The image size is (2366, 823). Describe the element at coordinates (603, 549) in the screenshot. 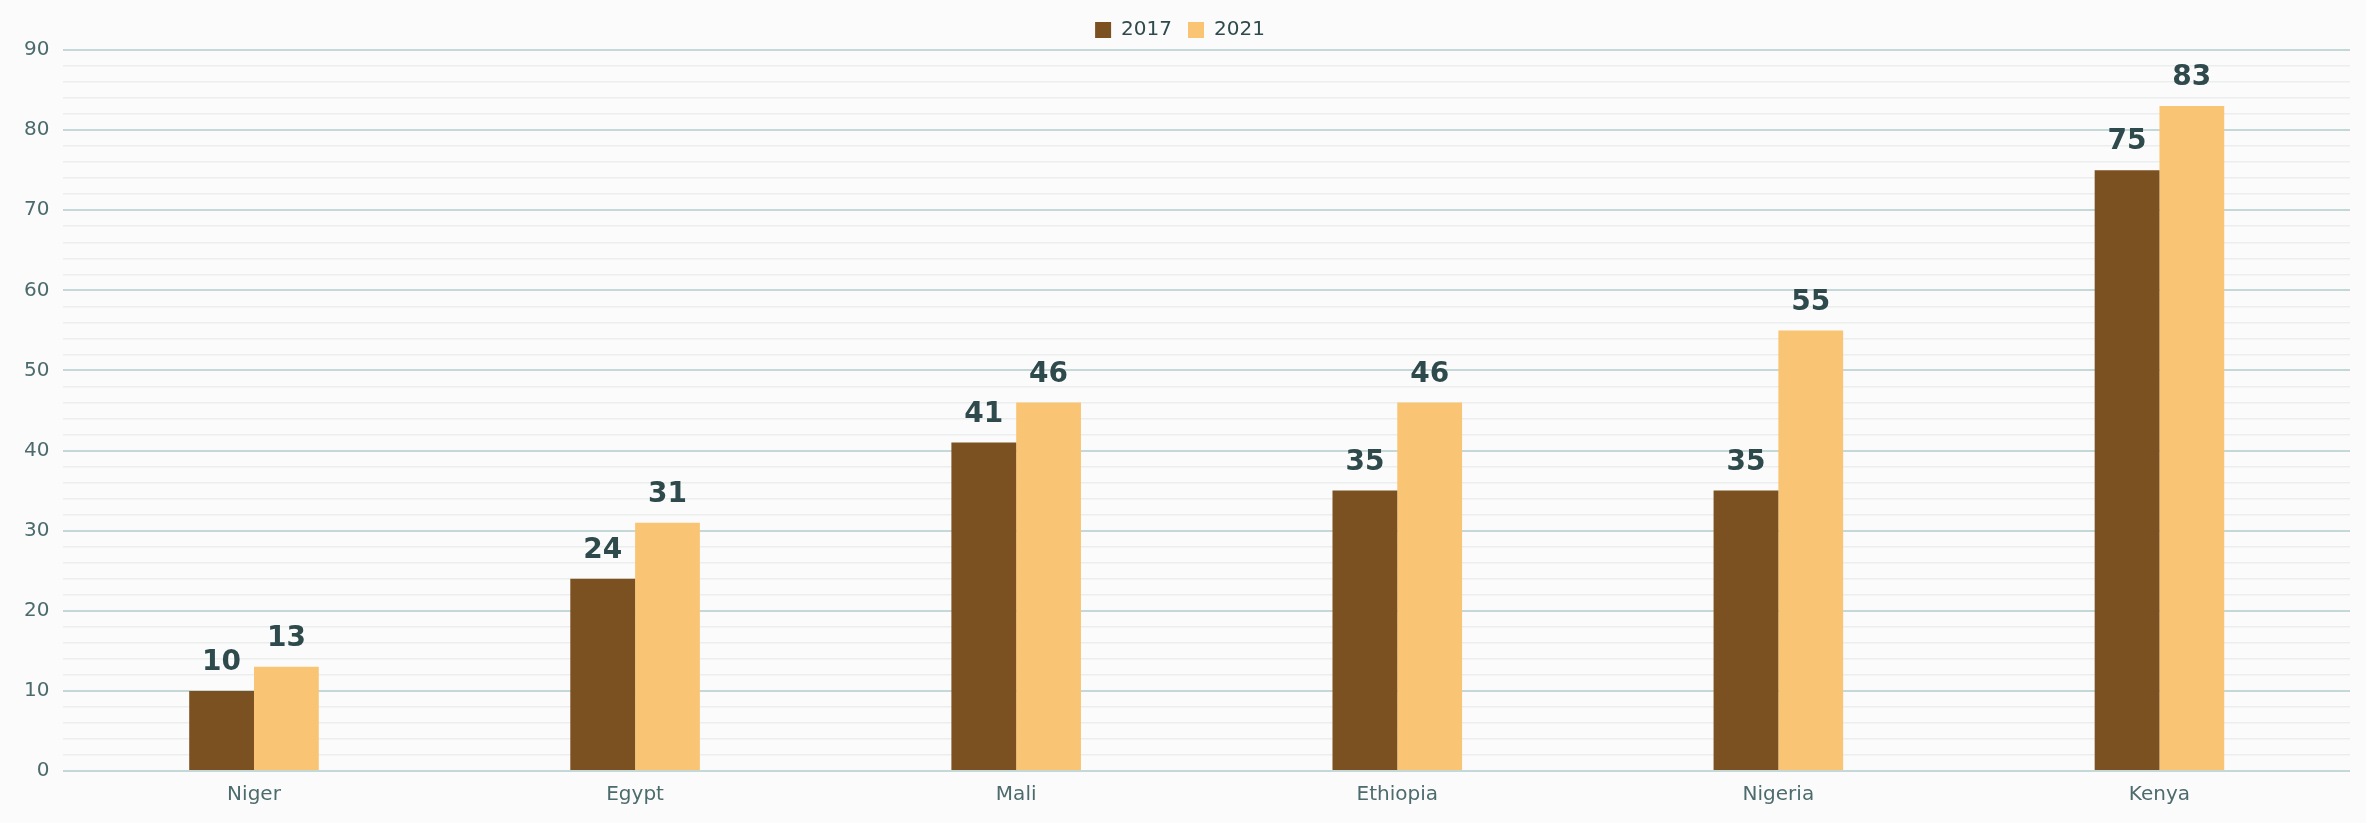

I see `data-label: 24` at that location.